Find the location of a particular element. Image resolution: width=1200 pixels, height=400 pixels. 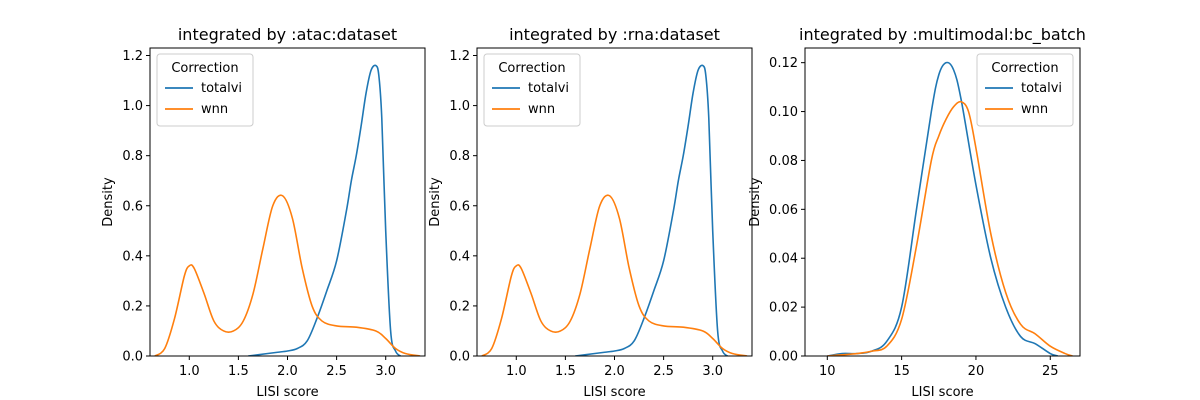

y-tick-label: 0.12 is located at coordinates (783, 63).